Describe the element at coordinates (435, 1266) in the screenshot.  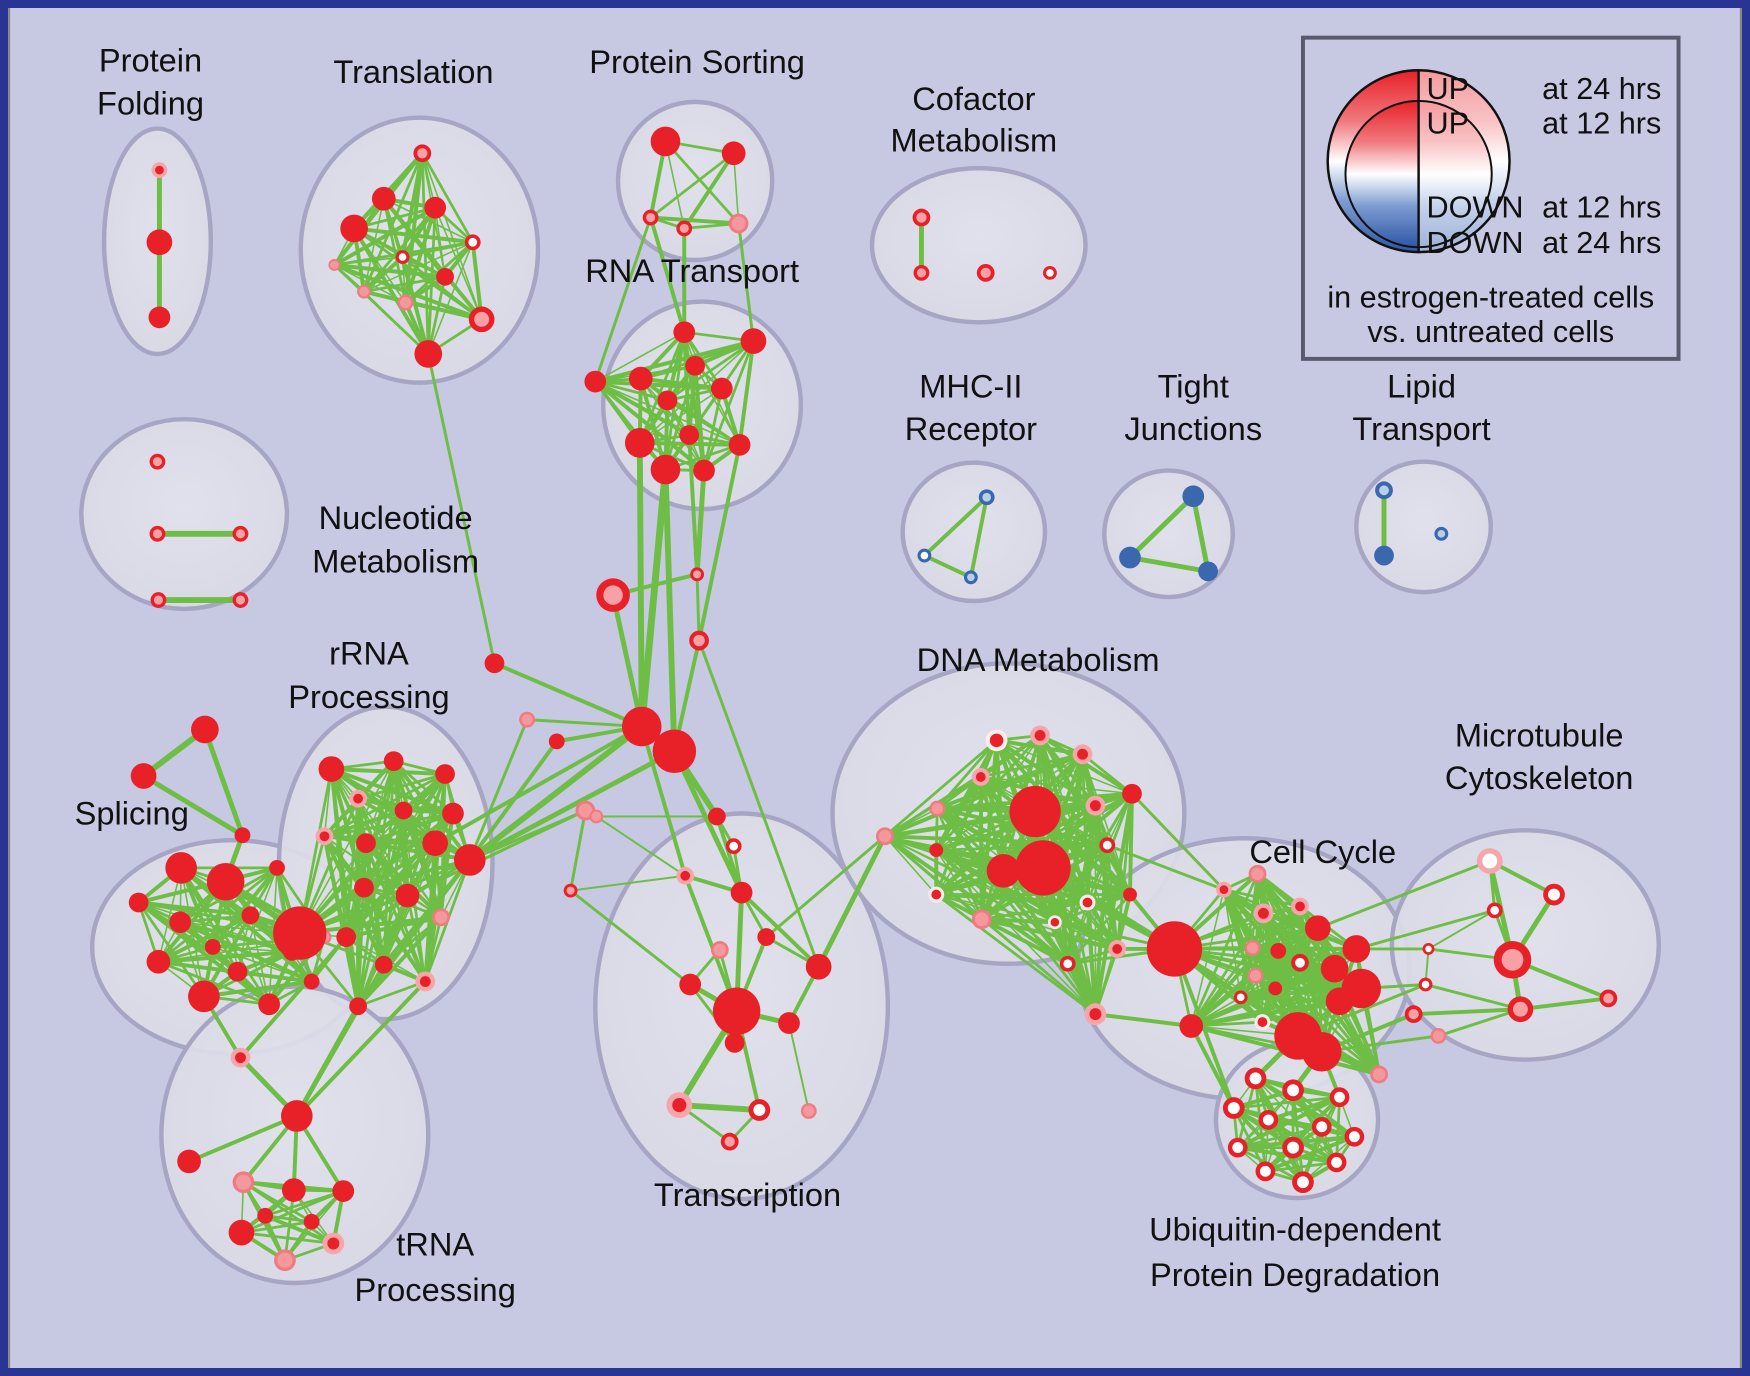
I see `cluster-label-trna: tRNA Processing` at that location.